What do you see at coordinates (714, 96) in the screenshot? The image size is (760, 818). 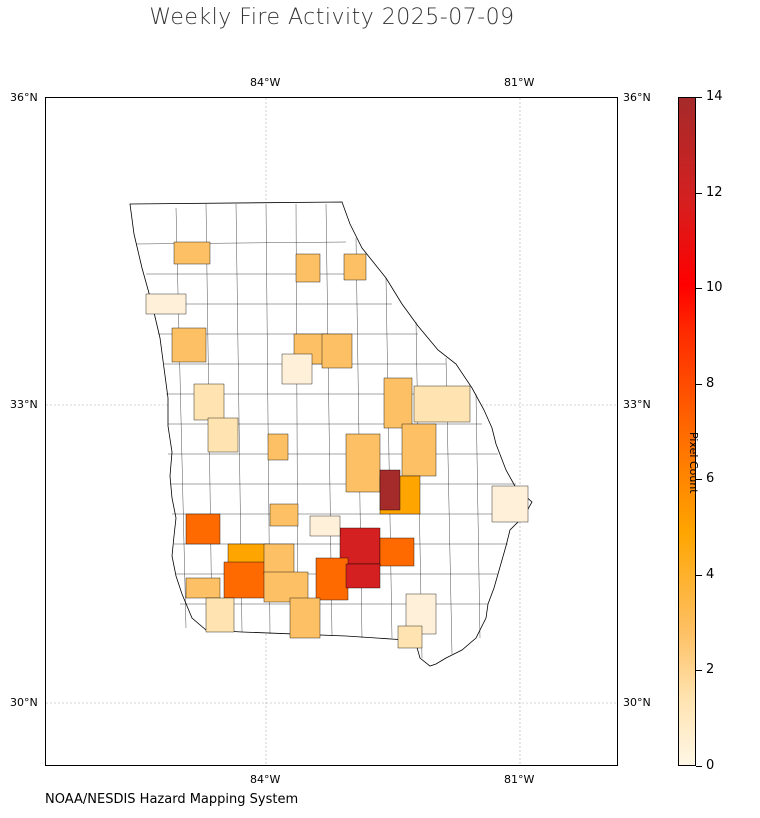 I see `cb-label-14: 14` at bounding box center [714, 96].